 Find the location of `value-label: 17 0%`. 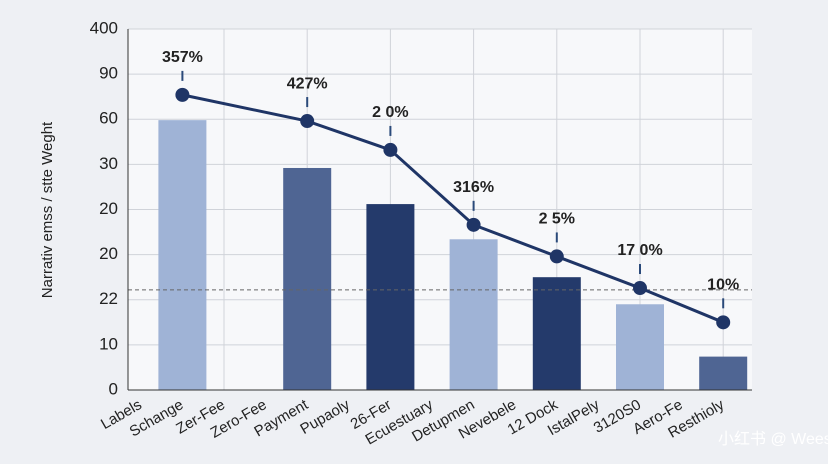

value-label: 17 0% is located at coordinates (639, 250).